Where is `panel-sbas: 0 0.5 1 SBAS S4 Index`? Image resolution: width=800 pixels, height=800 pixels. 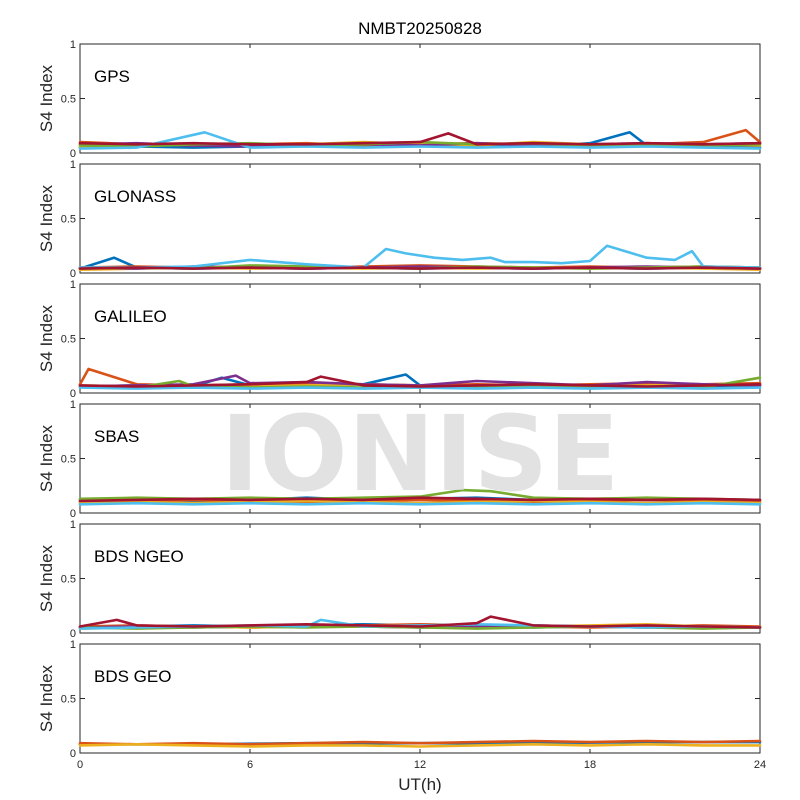
panel-sbas: 0 0.5 1 SBAS S4 Index is located at coordinates (399, 459).